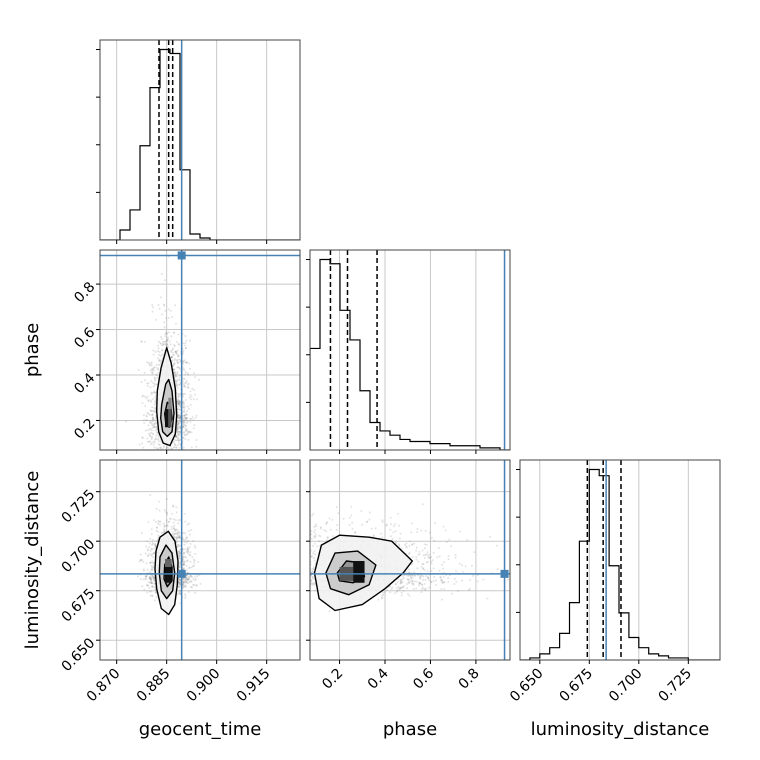 The width and height of the screenshot is (760, 760). I want to click on x-tick-label: 0.675, so click(576, 686).